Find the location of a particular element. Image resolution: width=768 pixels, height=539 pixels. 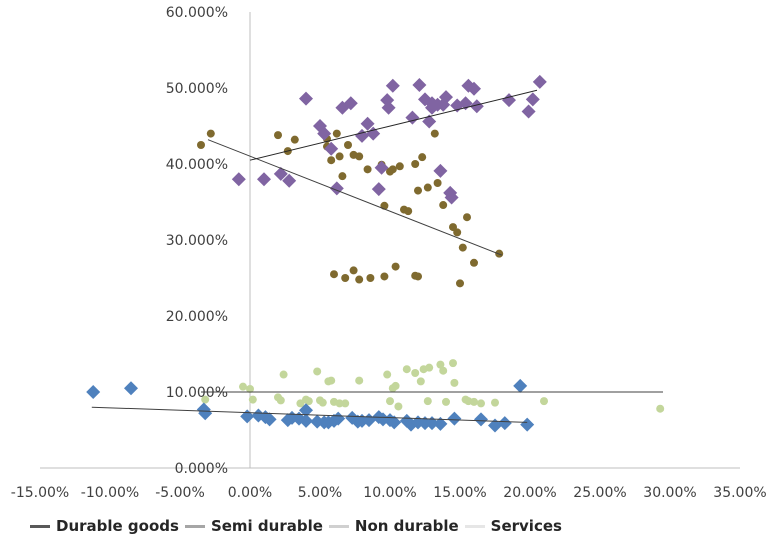

y-tick-label: 20.000% is located at coordinates (197, 317).